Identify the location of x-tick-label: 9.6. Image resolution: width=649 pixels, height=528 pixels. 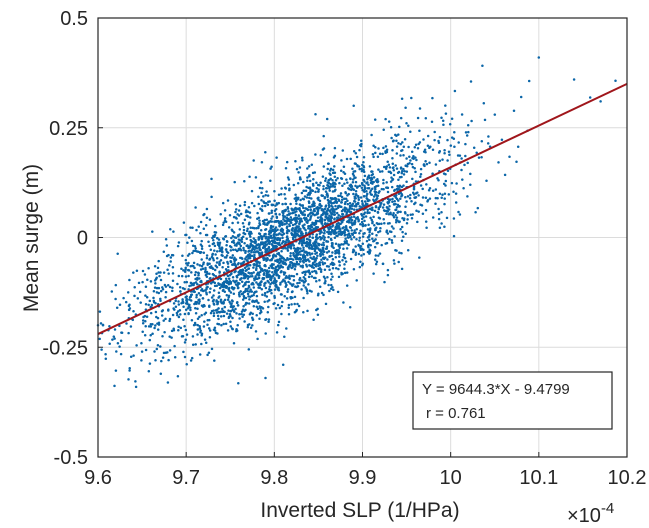
(98, 478).